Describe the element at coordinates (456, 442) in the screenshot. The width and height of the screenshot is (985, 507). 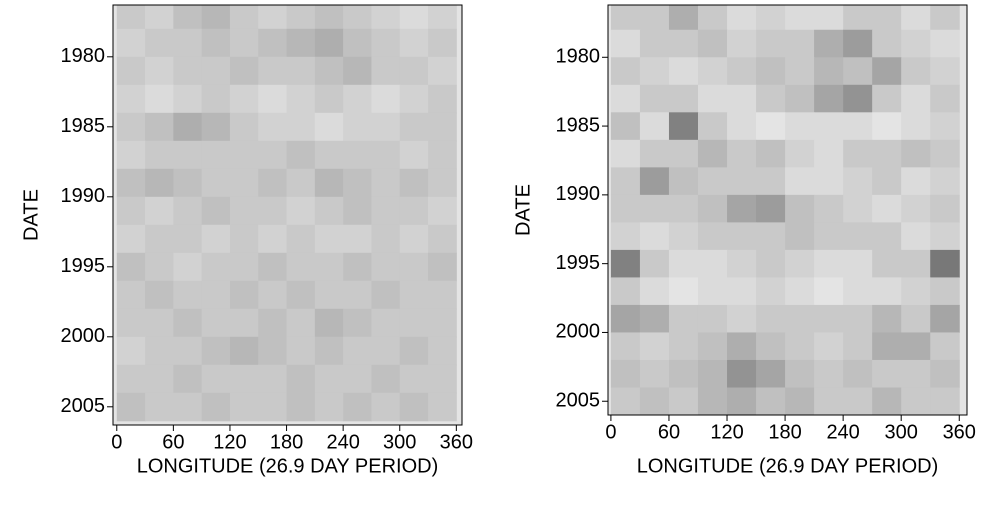
I see `x-tick-label: 360` at that location.